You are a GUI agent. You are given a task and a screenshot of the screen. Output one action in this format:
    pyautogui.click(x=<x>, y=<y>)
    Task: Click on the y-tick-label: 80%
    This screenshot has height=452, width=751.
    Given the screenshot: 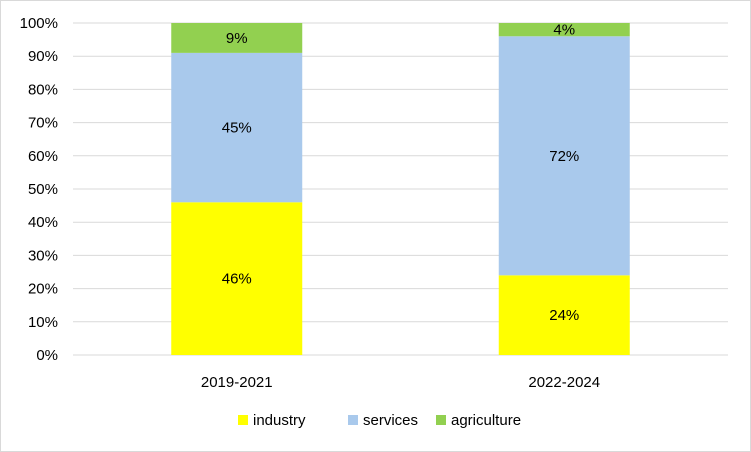 What is the action you would take?
    pyautogui.click(x=43, y=89)
    